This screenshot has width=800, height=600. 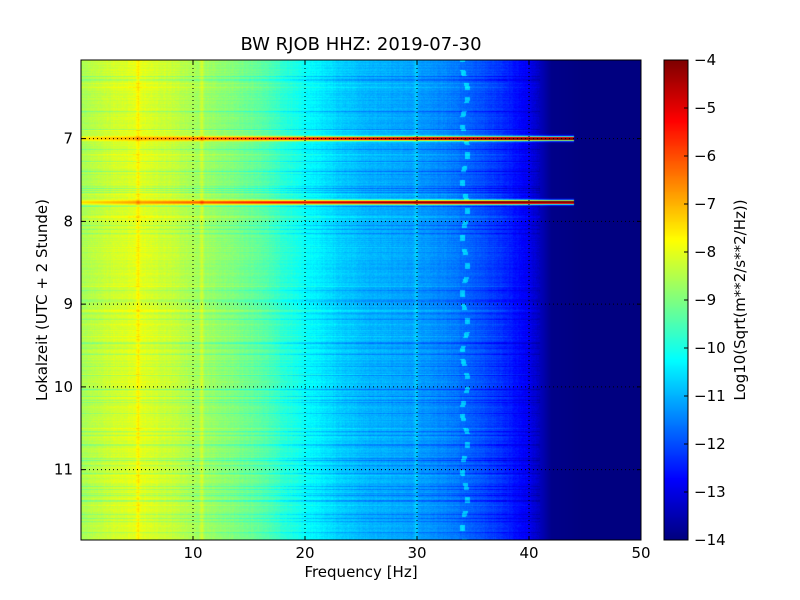 I want to click on colorbar-tick-label: −5, so click(x=705, y=108).